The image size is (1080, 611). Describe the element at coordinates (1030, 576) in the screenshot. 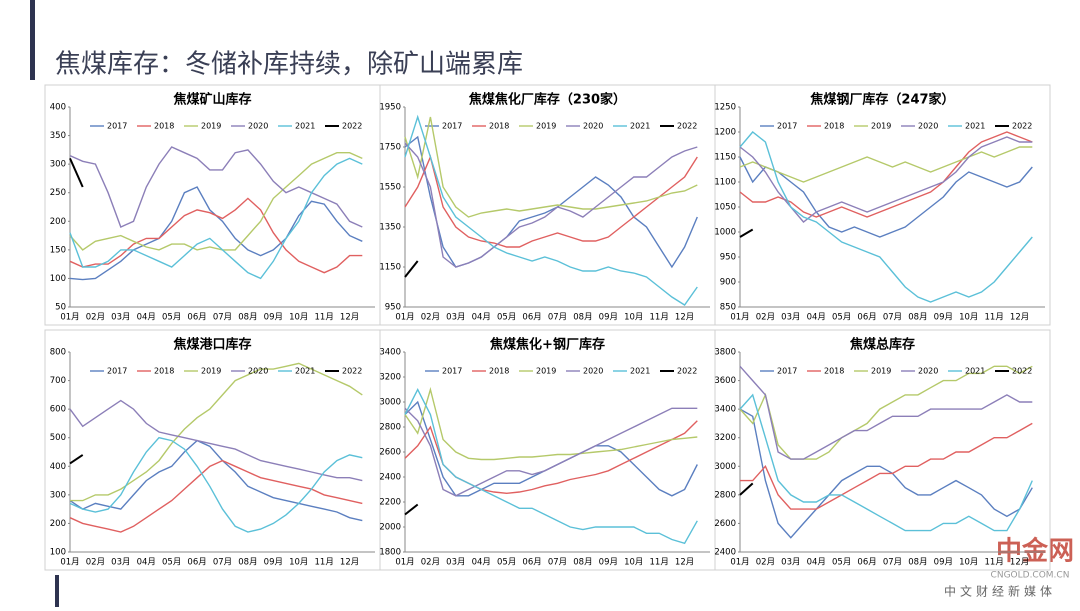

I see `watermark: CNGOLD.COM.CN` at that location.